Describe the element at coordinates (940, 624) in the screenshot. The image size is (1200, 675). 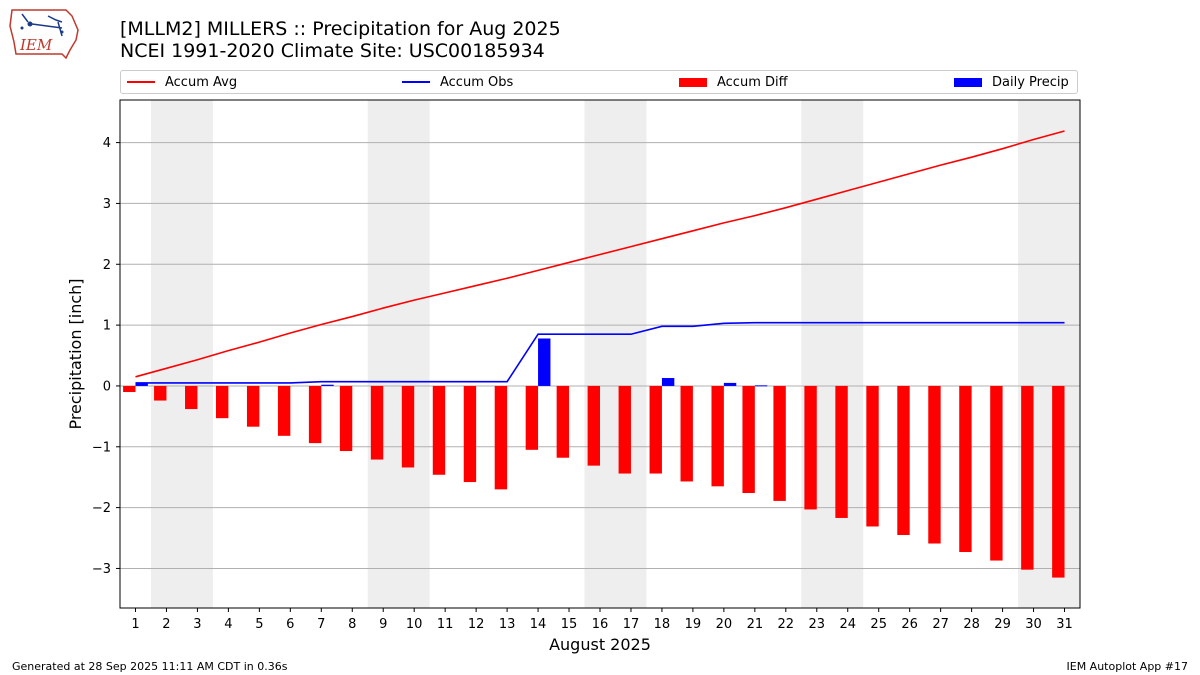
I see `x-tick-label: 27` at that location.